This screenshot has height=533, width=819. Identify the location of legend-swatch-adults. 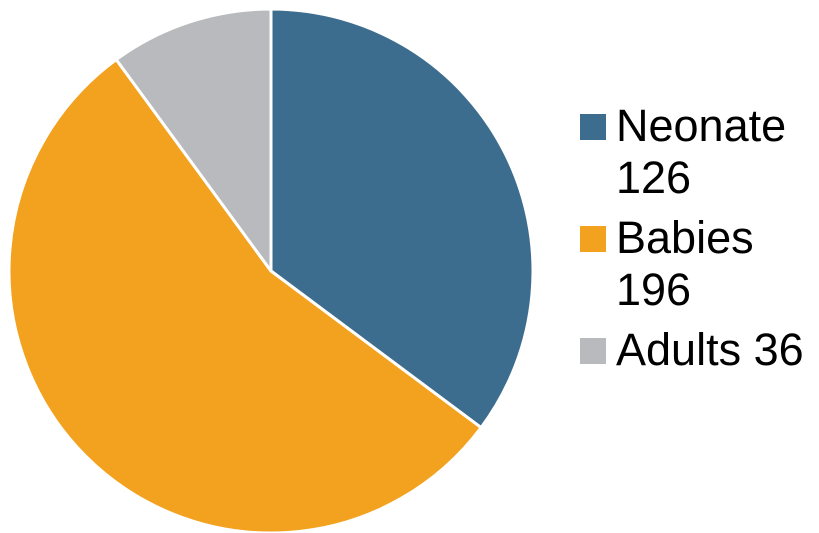
(593, 351).